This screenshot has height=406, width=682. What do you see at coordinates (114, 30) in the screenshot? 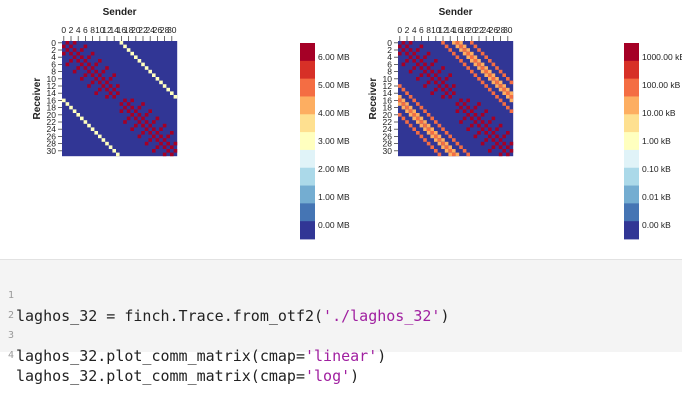
I see `x-tick-label: 14` at bounding box center [114, 30].